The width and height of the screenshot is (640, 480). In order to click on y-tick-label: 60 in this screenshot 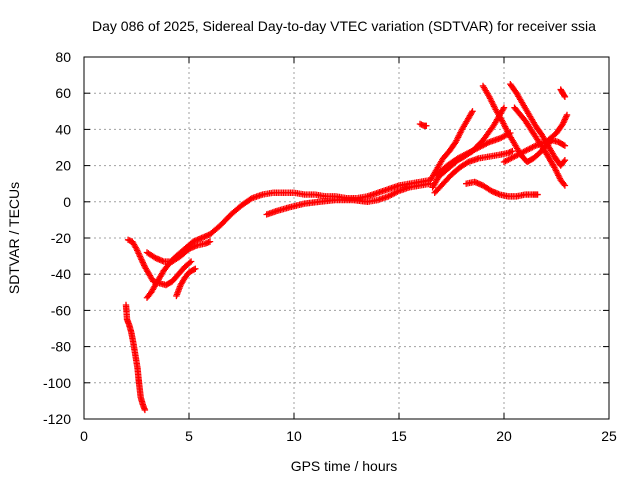, I will do `click(63, 93)`.